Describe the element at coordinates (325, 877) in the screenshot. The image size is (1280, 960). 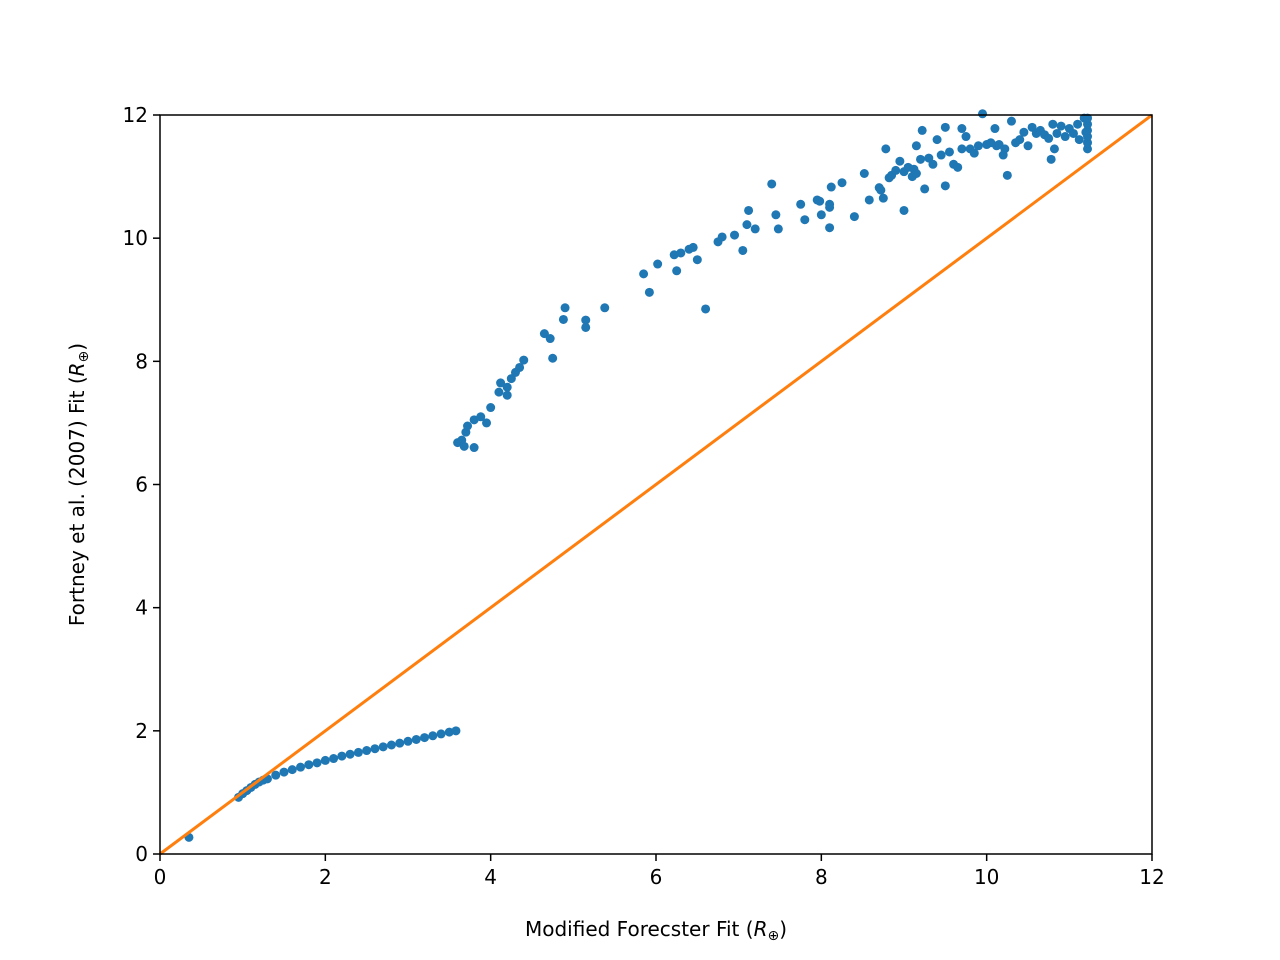
I see `x-tick-label: 2` at that location.